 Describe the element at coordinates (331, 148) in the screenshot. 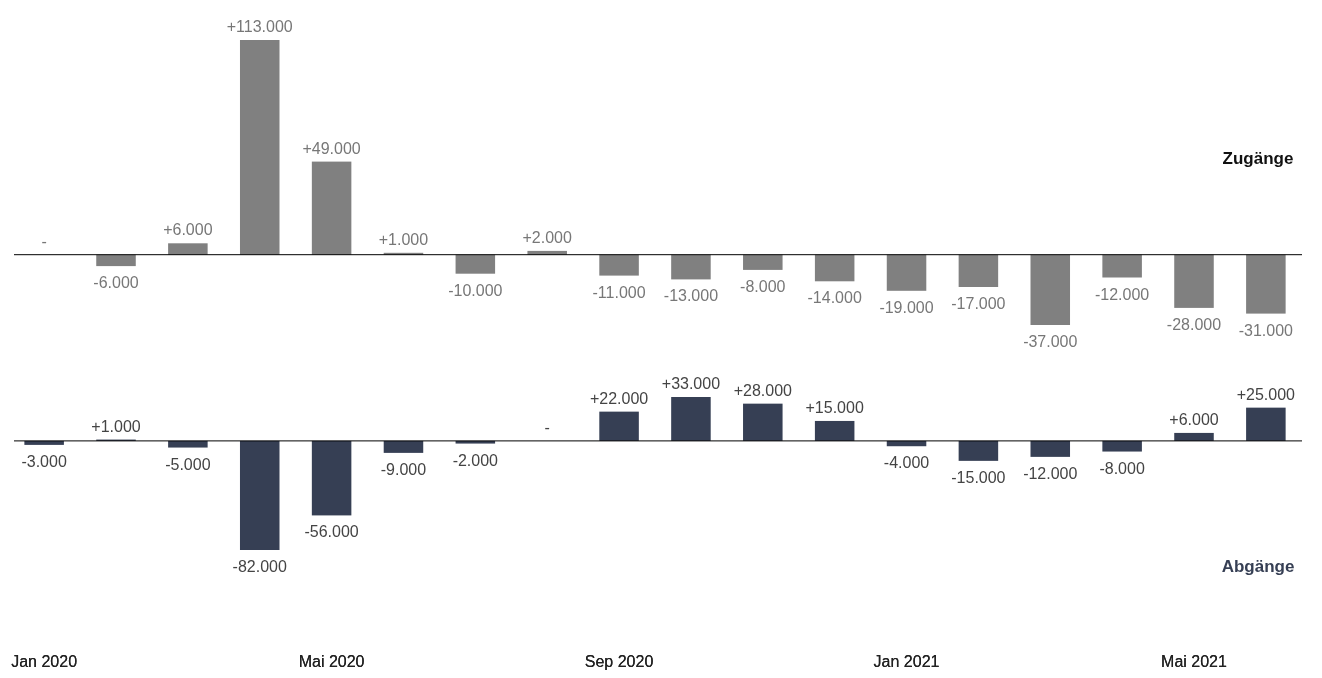

I see `data-label: +49.000` at that location.